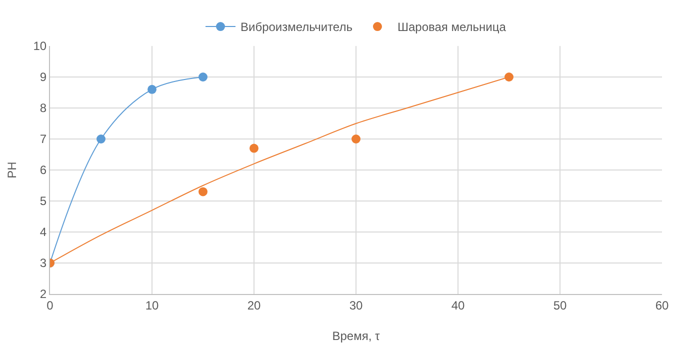 Image resolution: width=682 pixels, height=349 pixels. Describe the element at coordinates (662, 305) in the screenshot. I see `x-tick-label: 60` at that location.